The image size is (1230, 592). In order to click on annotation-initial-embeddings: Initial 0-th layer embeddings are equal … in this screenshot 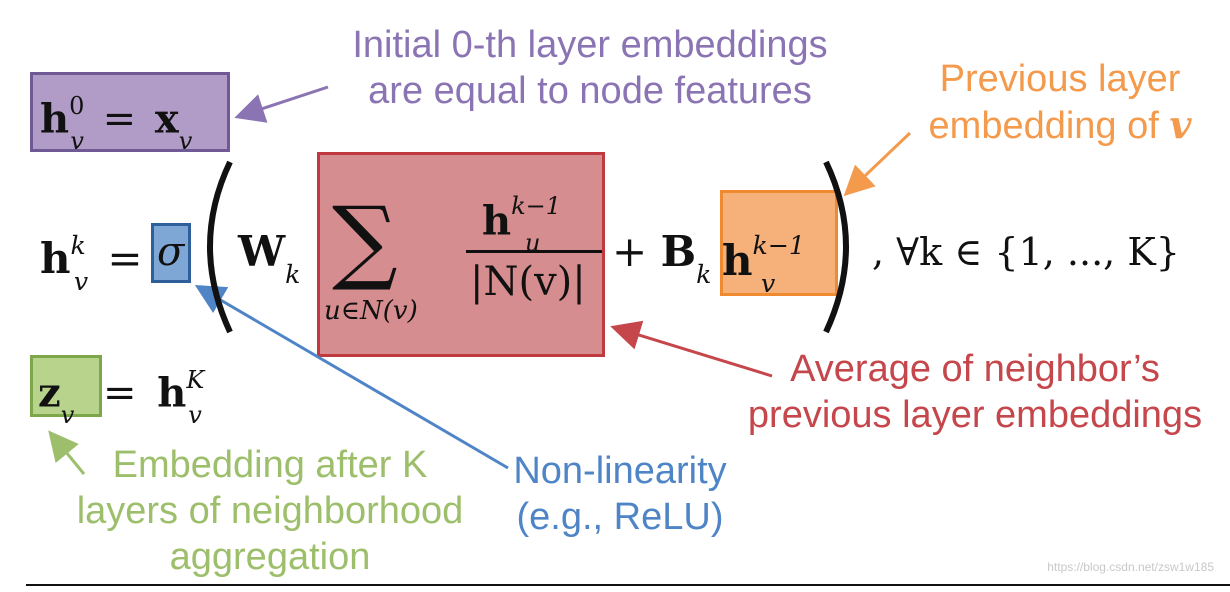, I will do `click(590, 68)`.